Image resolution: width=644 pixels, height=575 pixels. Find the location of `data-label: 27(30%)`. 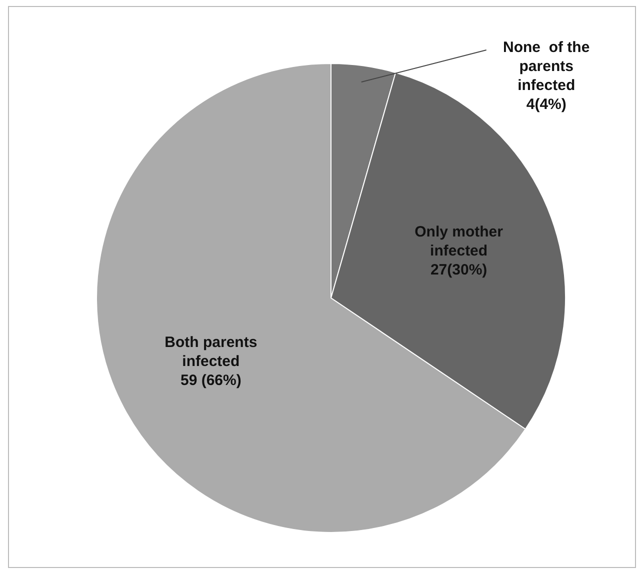

data-label: 27(30%) is located at coordinates (459, 270).